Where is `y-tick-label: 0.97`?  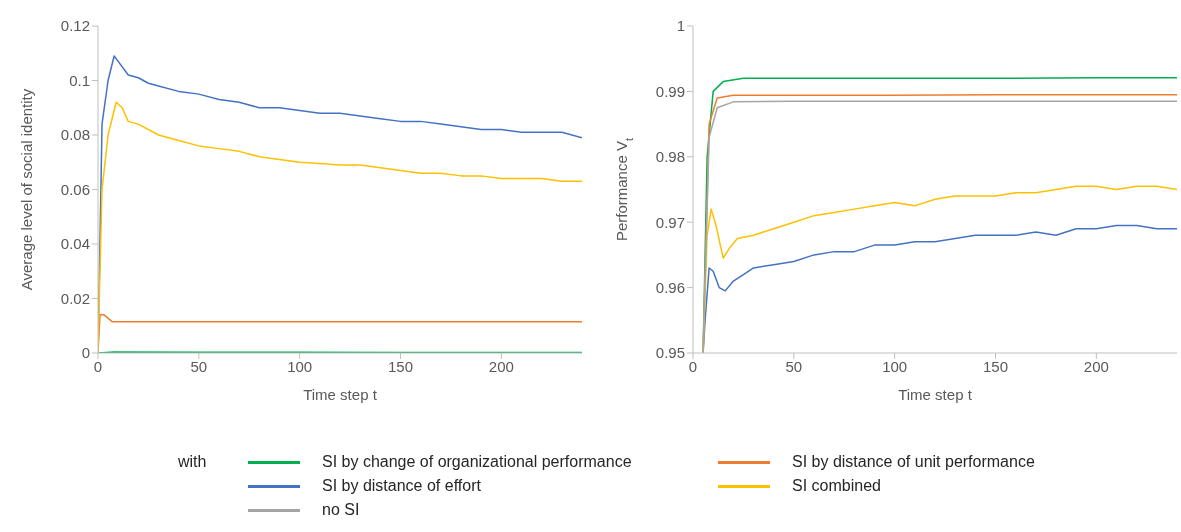 y-tick-label: 0.97 is located at coordinates (670, 222).